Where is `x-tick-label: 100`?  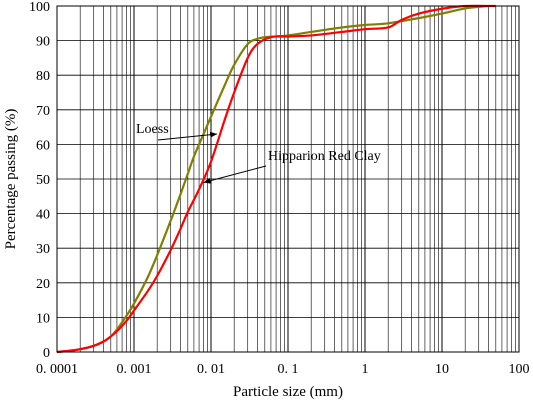 x-tick-label: 100 is located at coordinates (519, 369).